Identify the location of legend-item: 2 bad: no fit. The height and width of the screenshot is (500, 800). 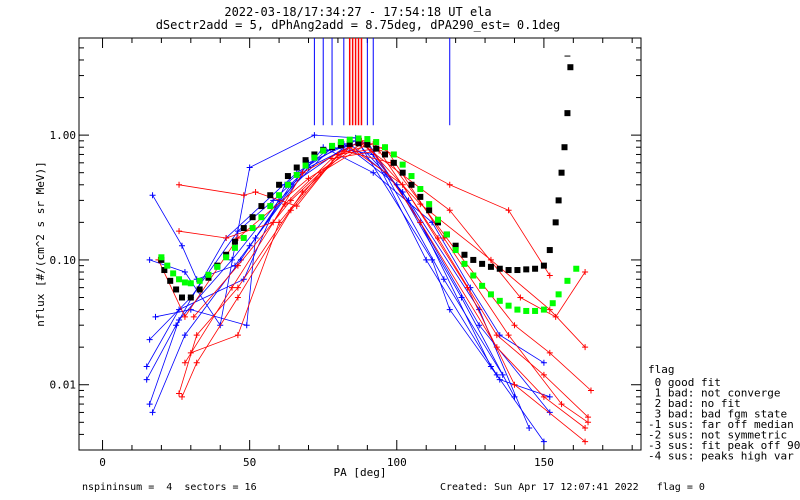
(694, 403).